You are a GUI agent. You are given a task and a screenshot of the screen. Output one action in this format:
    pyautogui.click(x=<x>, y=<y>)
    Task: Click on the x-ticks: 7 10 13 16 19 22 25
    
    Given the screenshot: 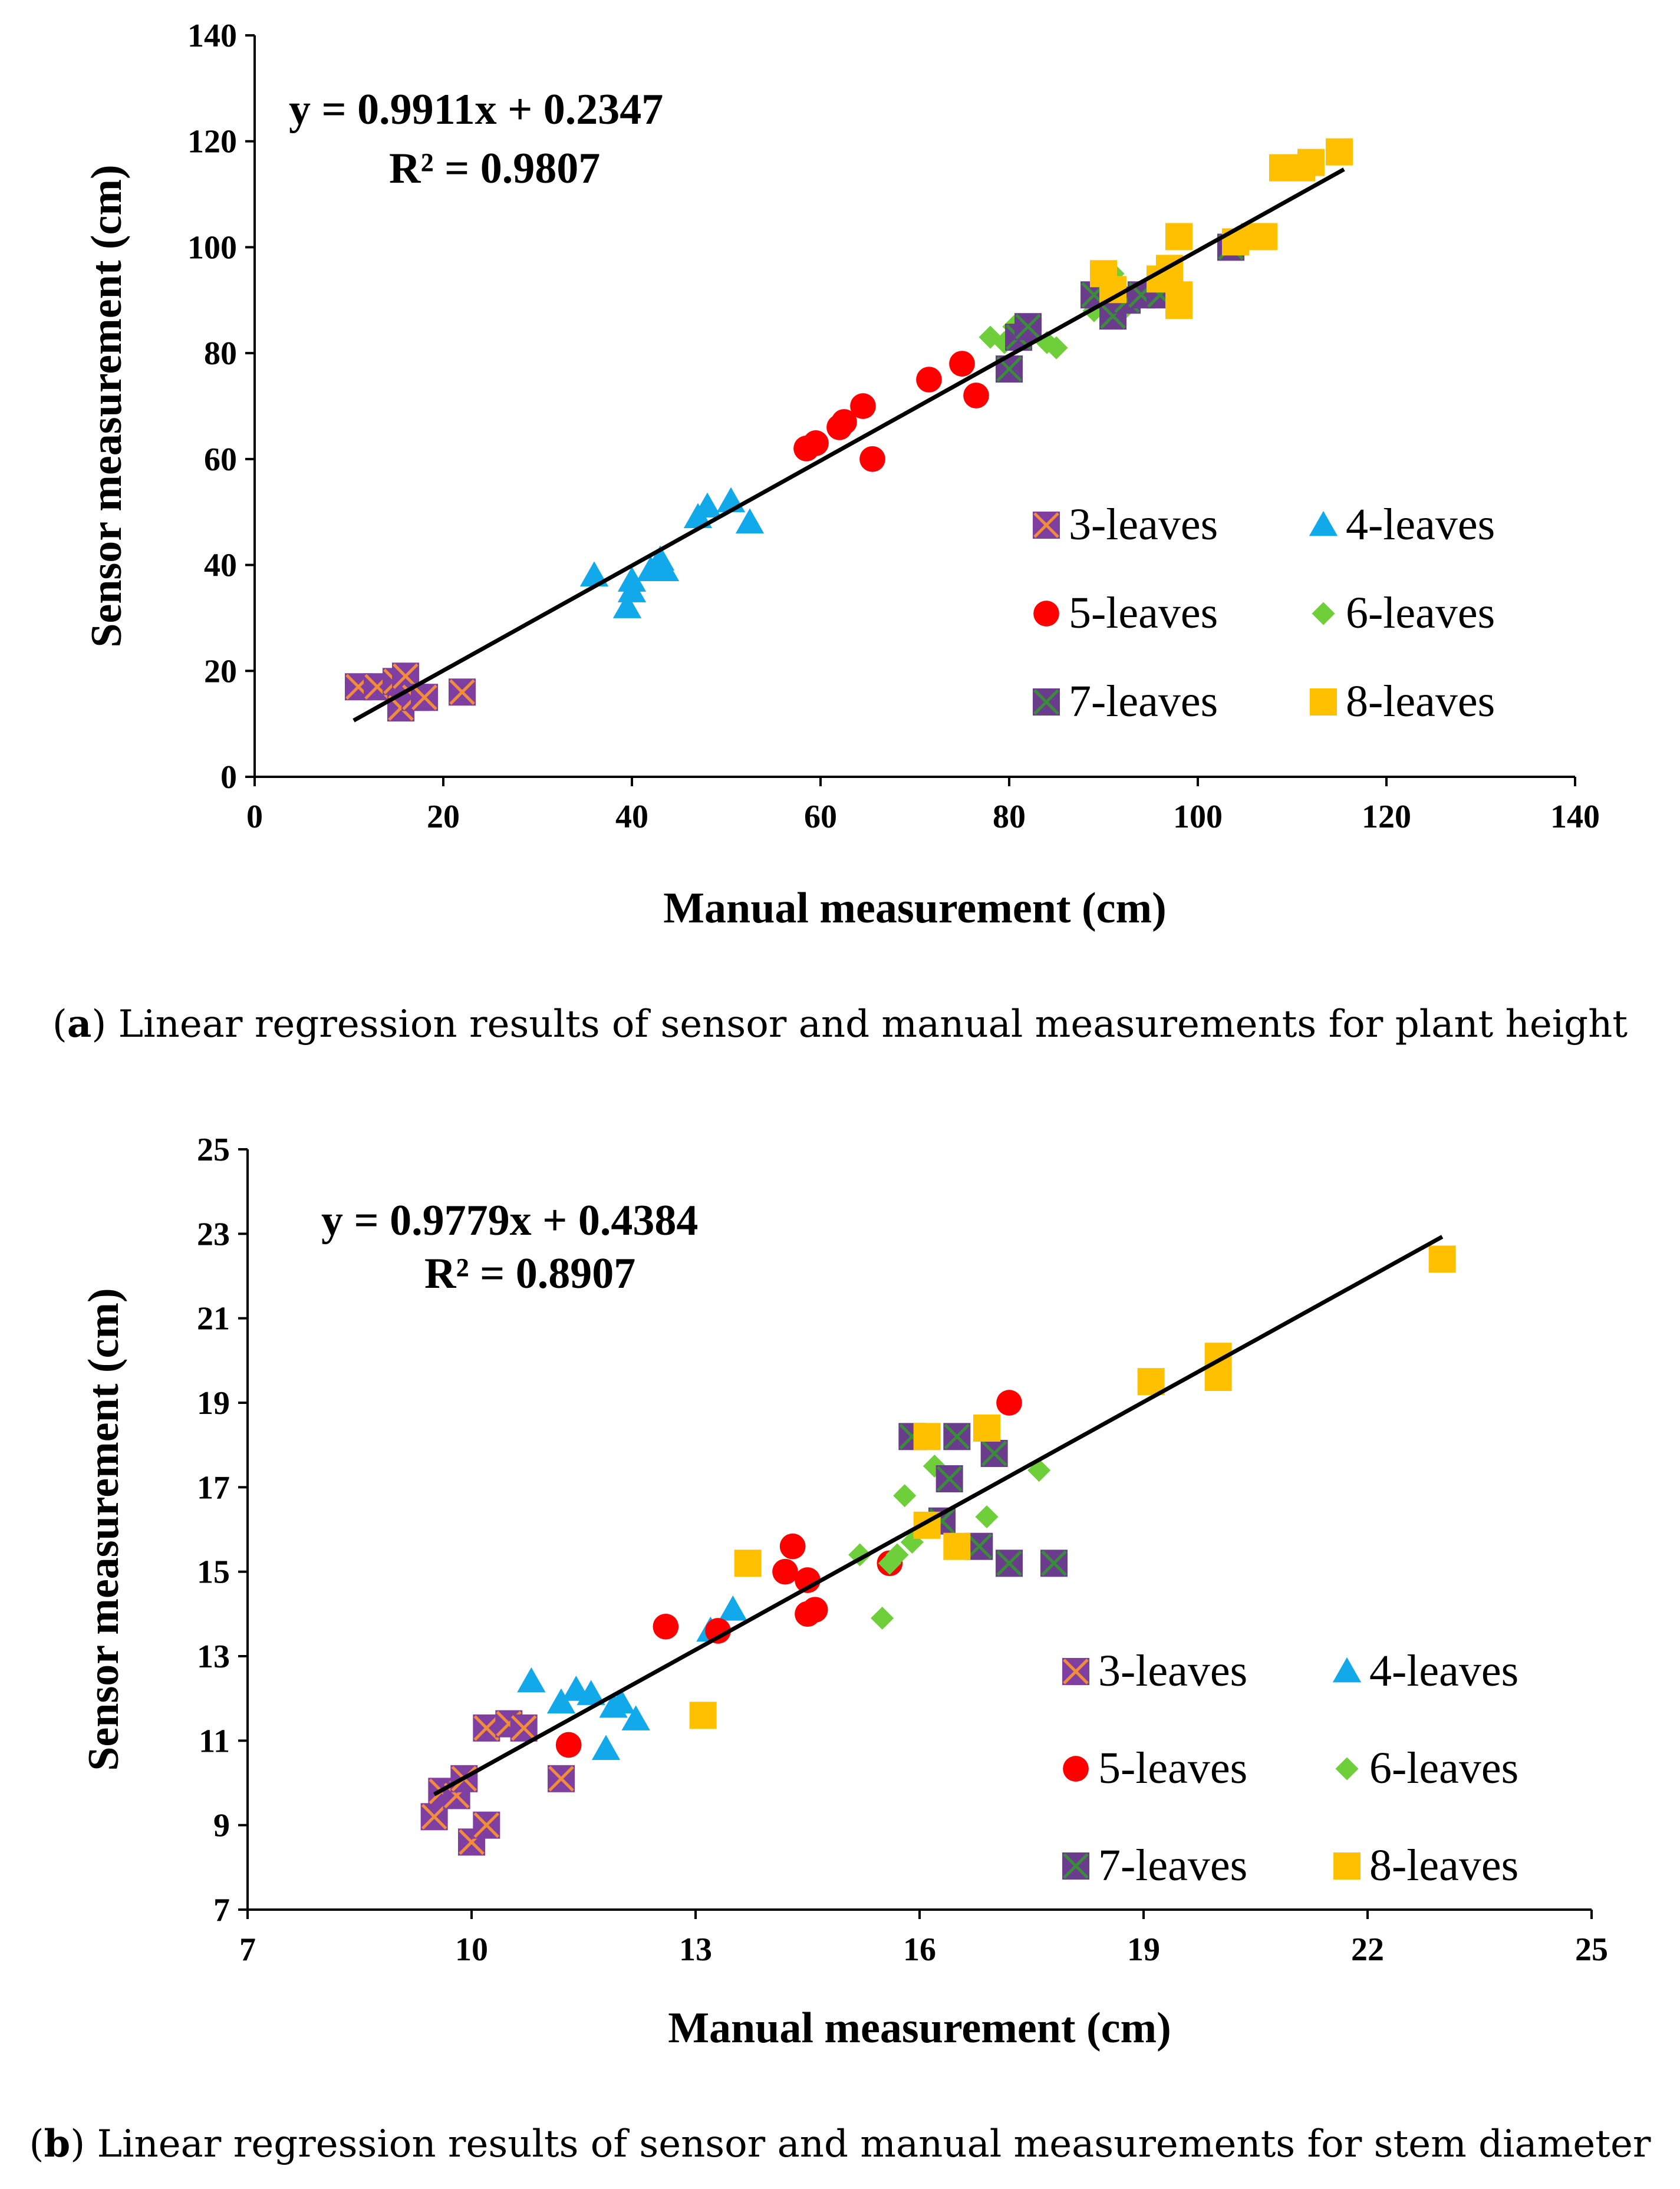 What is the action you would take?
    pyautogui.click(x=923, y=1939)
    